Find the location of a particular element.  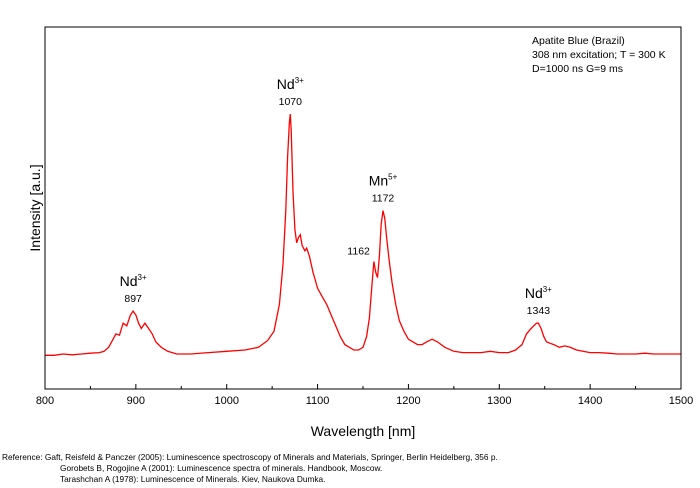

x-tick-label-900: 900 is located at coordinates (136, 401).